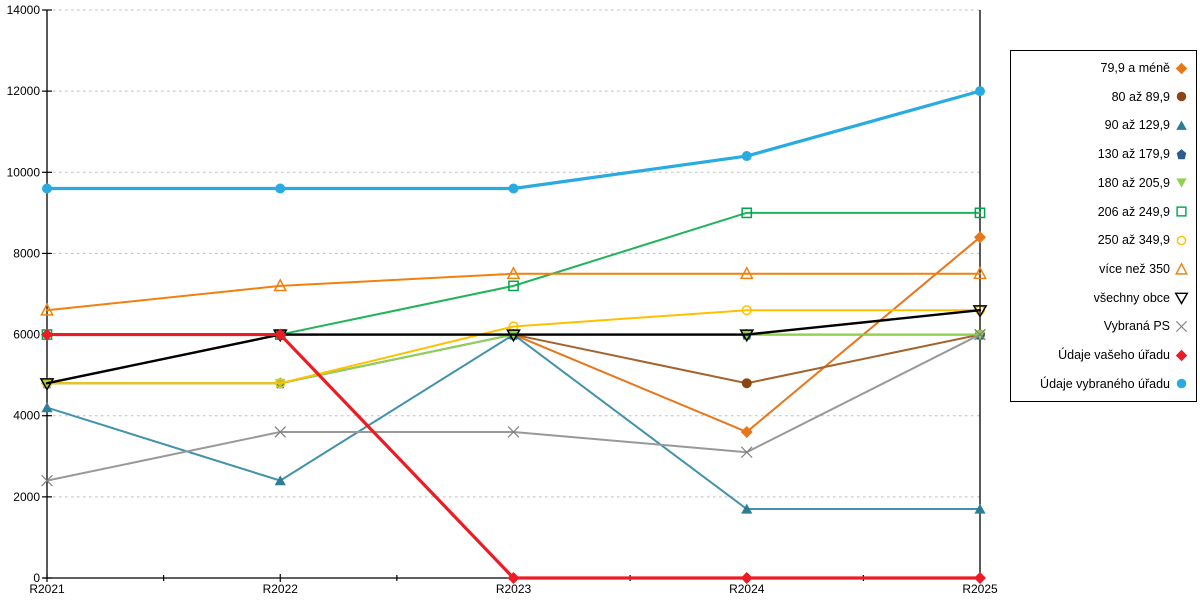 The width and height of the screenshot is (1200, 600). Describe the element at coordinates (1181, 68) in the screenshot. I see `79-9-a-mene-legend-marker-icon` at that location.